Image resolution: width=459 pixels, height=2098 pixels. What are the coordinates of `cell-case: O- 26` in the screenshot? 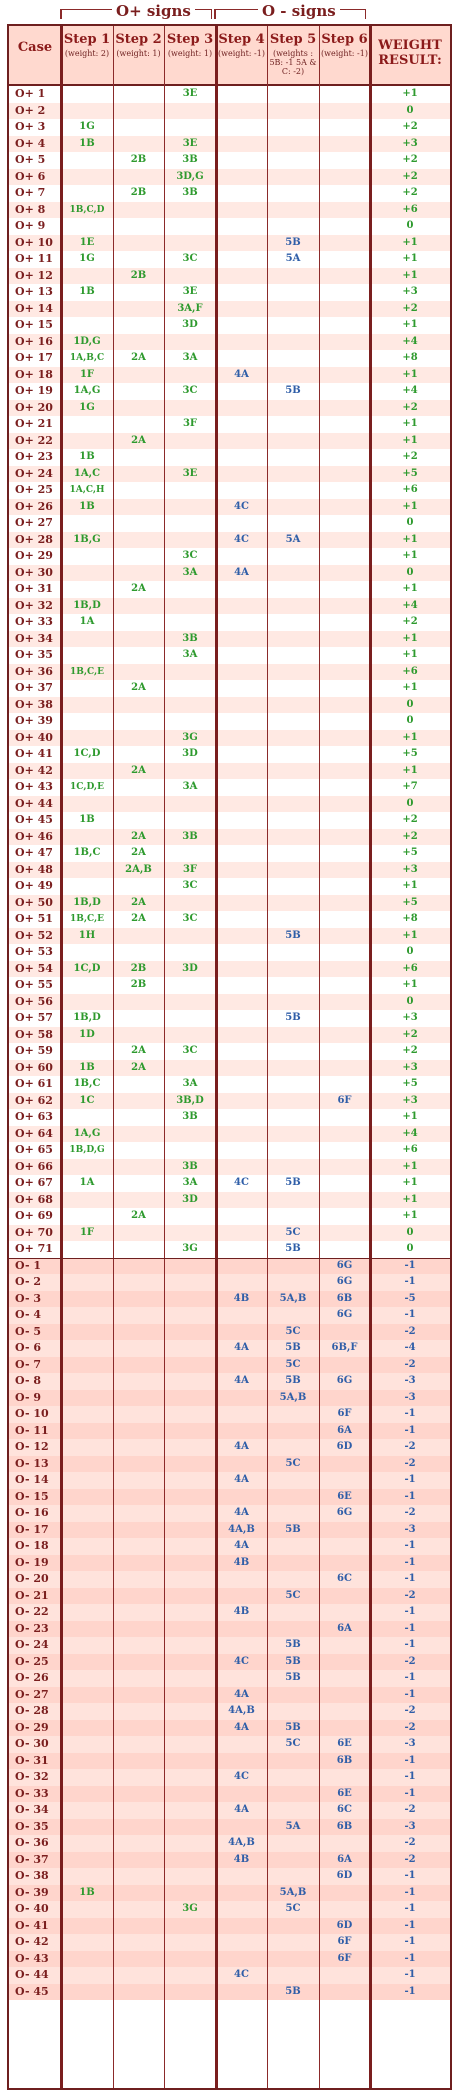 It's located at (32, 1677).